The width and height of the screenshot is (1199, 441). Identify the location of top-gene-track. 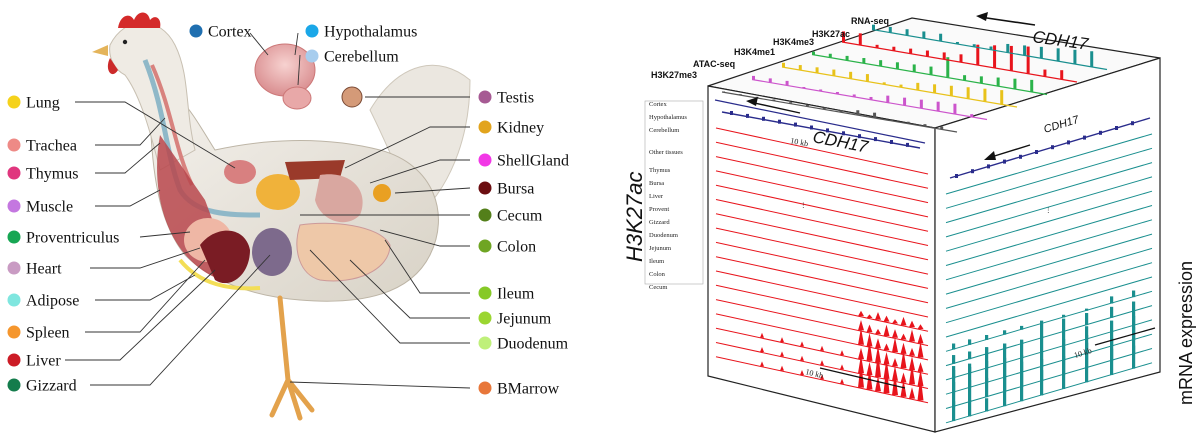
(820, 121).